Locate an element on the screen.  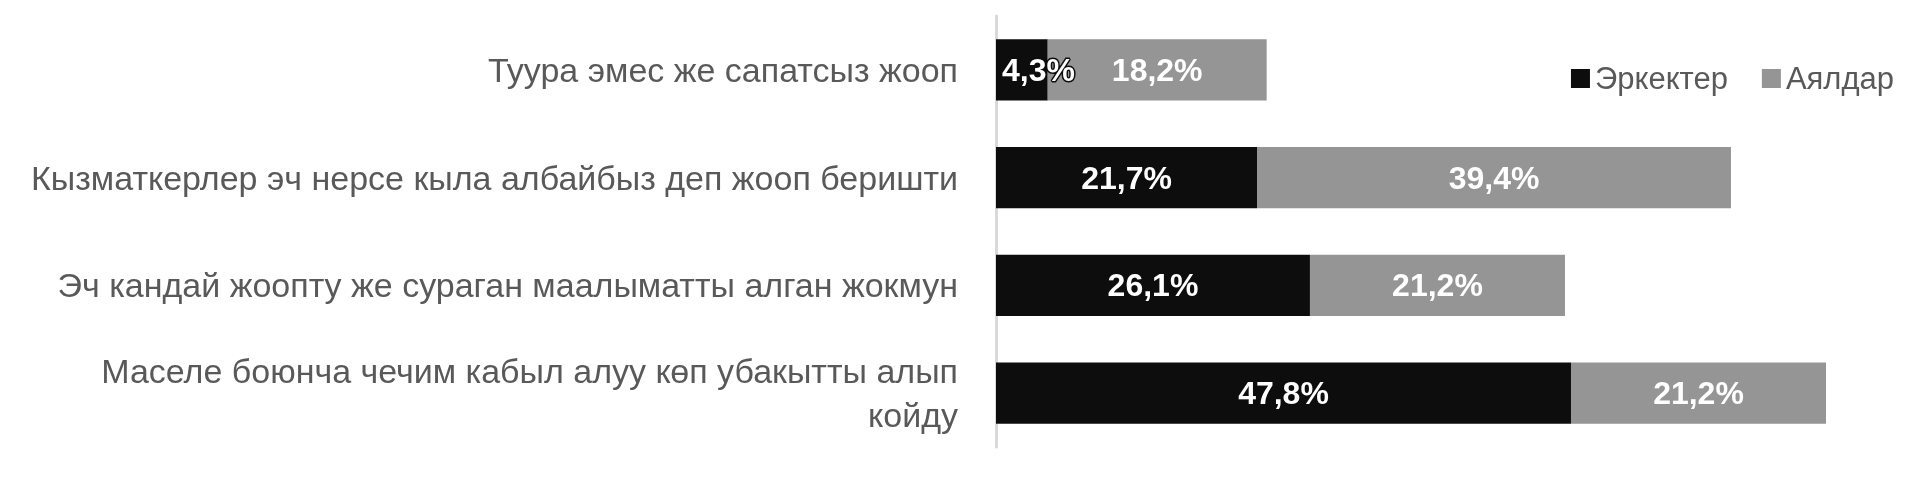
legend-label: Эркектер is located at coordinates (1661, 78).